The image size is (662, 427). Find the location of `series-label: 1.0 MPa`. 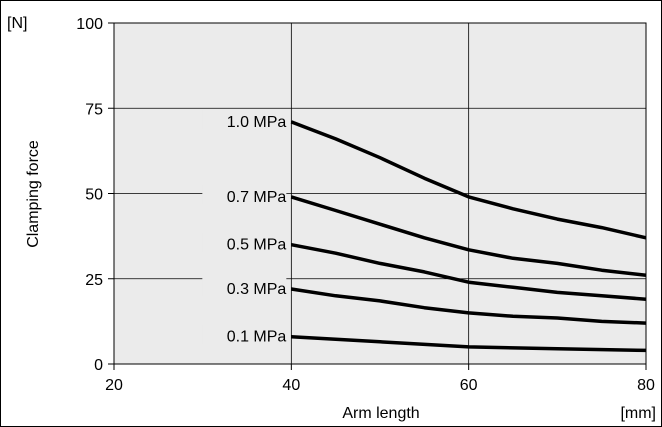

series-label: 1.0 MPa is located at coordinates (257, 122).